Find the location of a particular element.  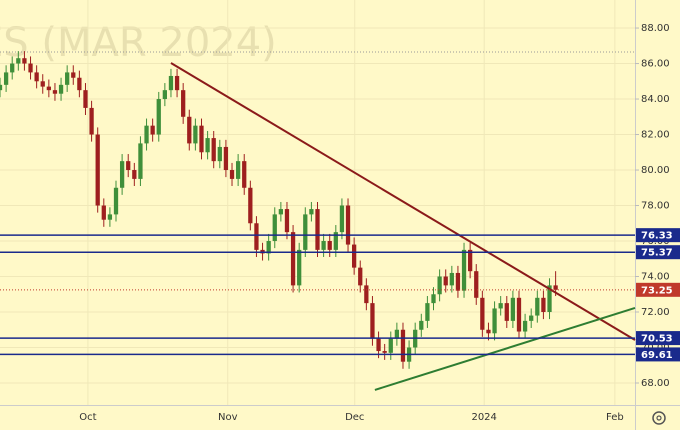

y-tick-label: 74.00 is located at coordinates (655, 277).